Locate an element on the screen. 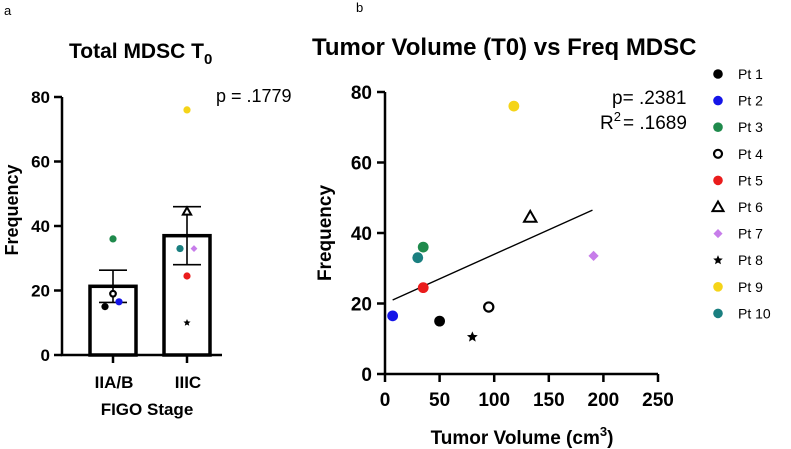 The height and width of the screenshot is (449, 791). y-tick-label-a-0: 0 is located at coordinates (45, 355).